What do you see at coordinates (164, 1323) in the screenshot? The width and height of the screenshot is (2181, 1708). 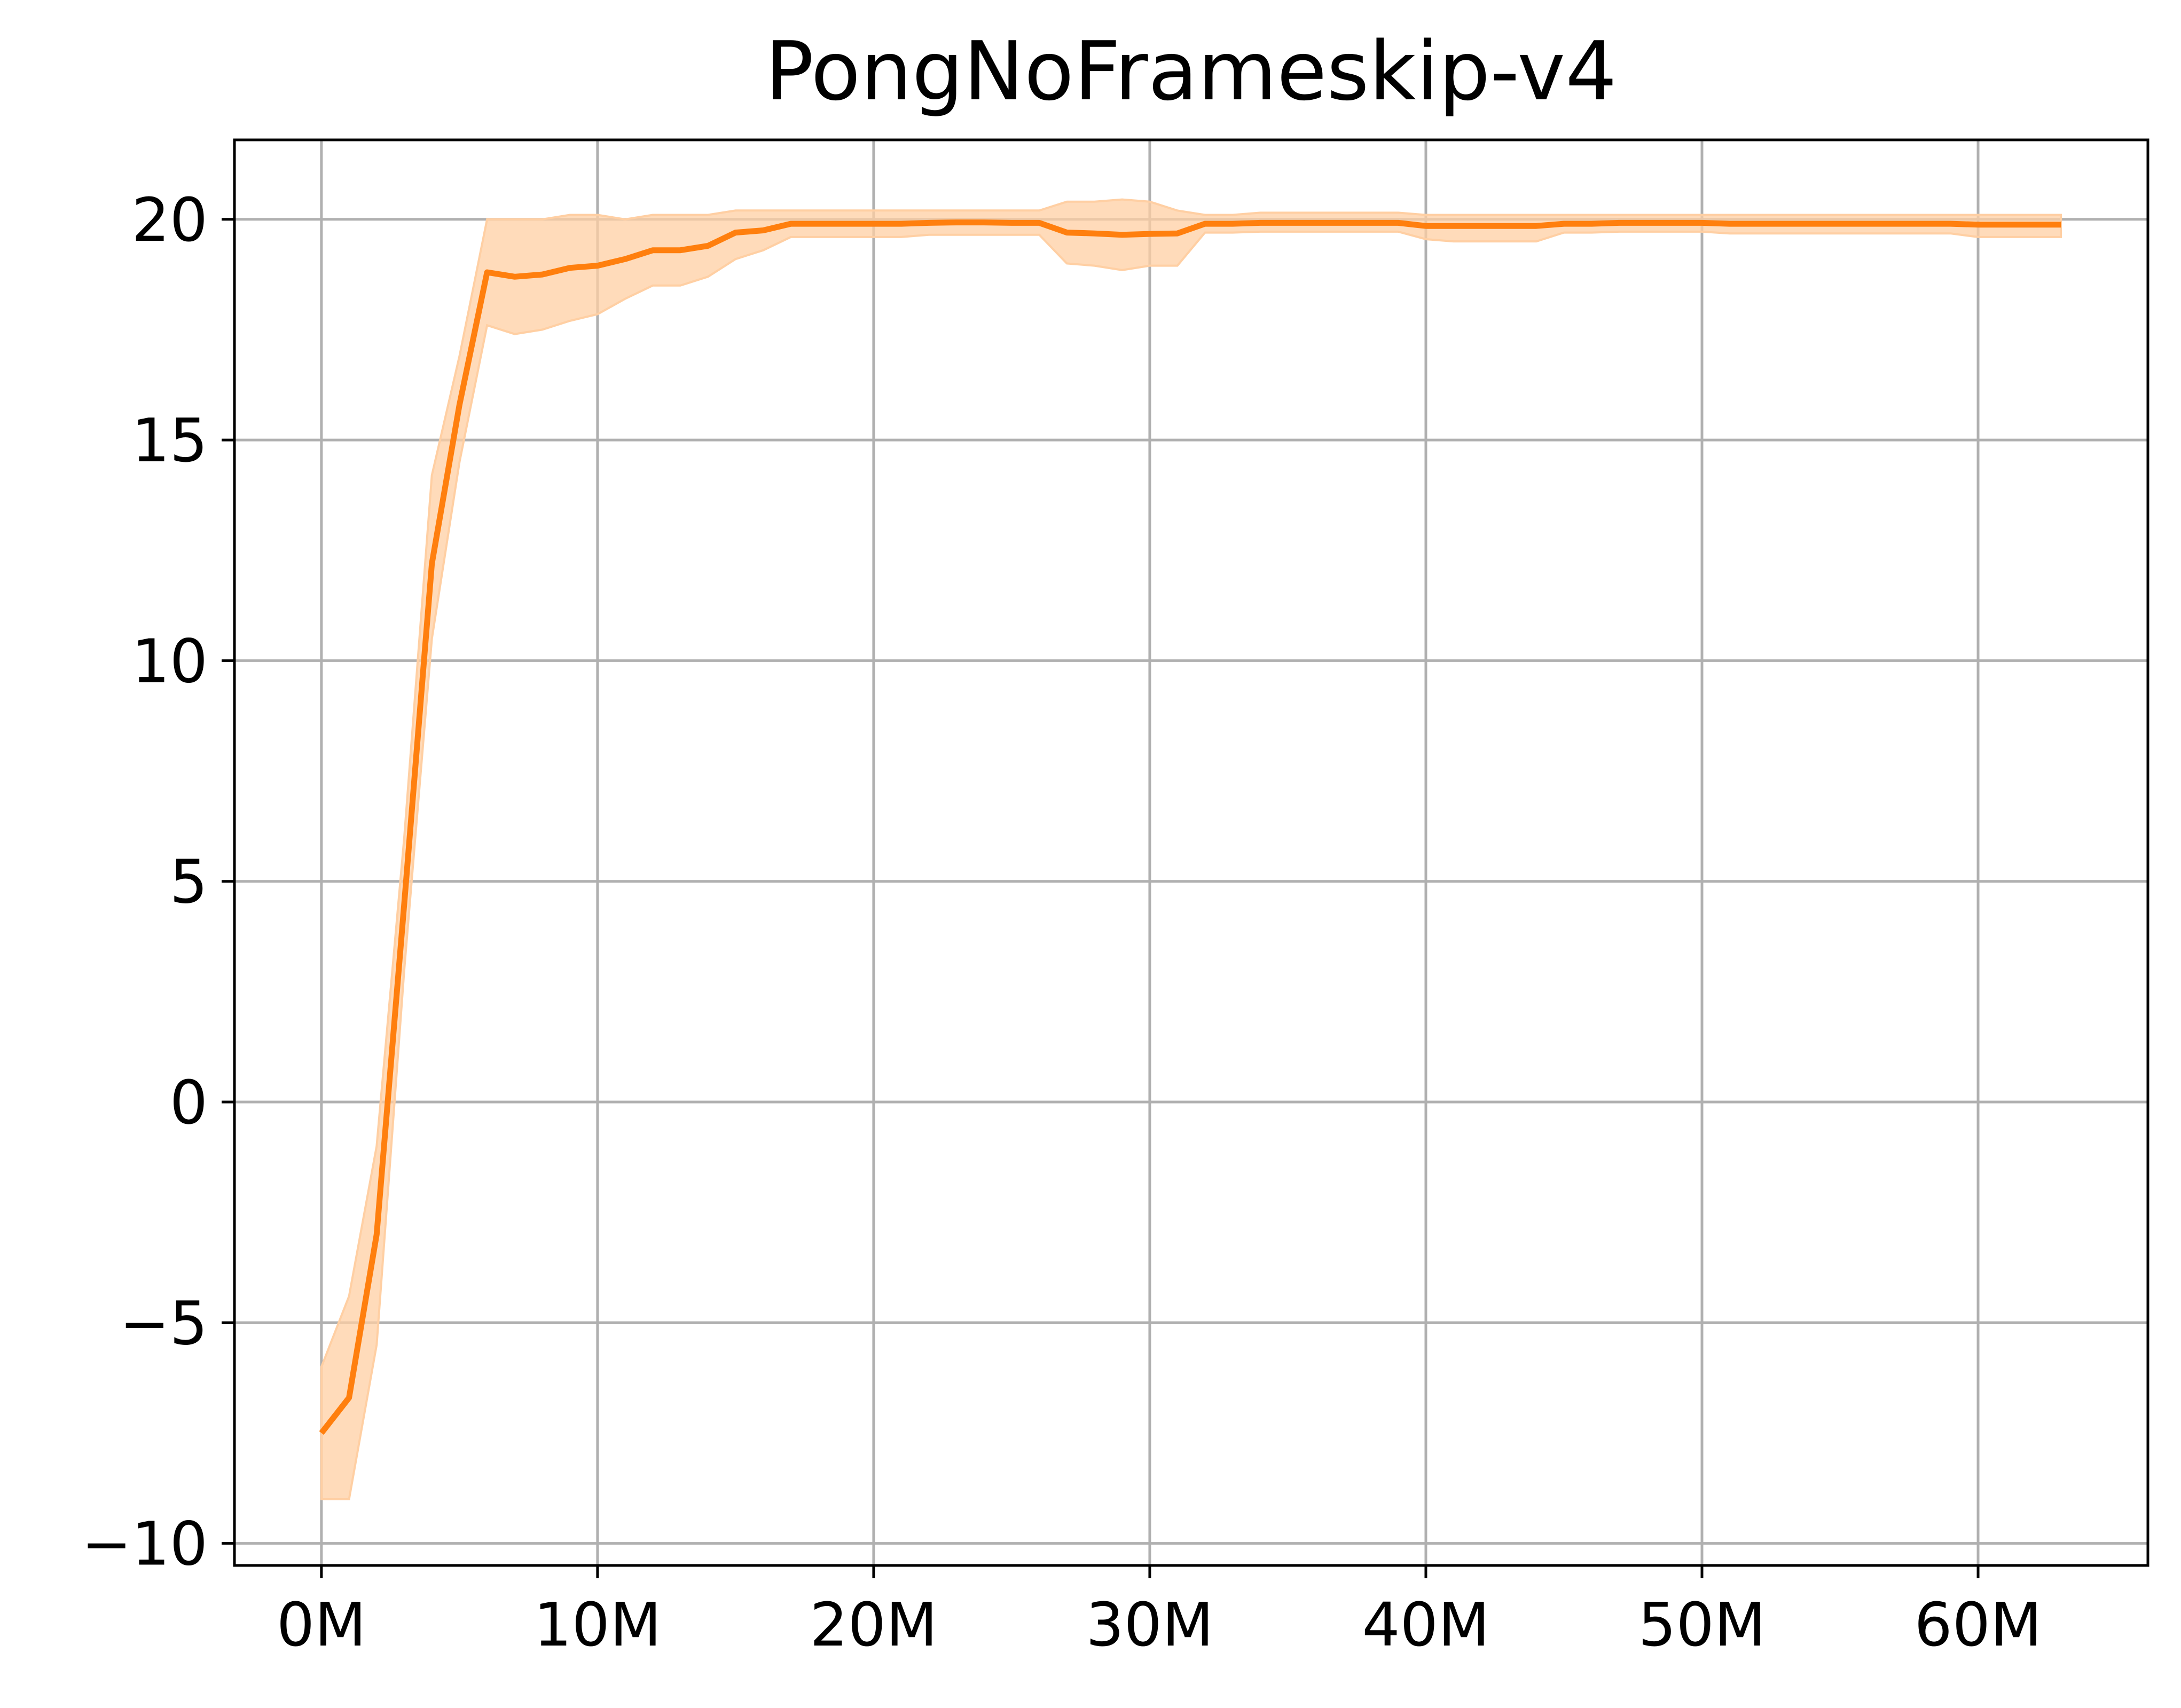 I see `y-tick-label: −5` at bounding box center [164, 1323].